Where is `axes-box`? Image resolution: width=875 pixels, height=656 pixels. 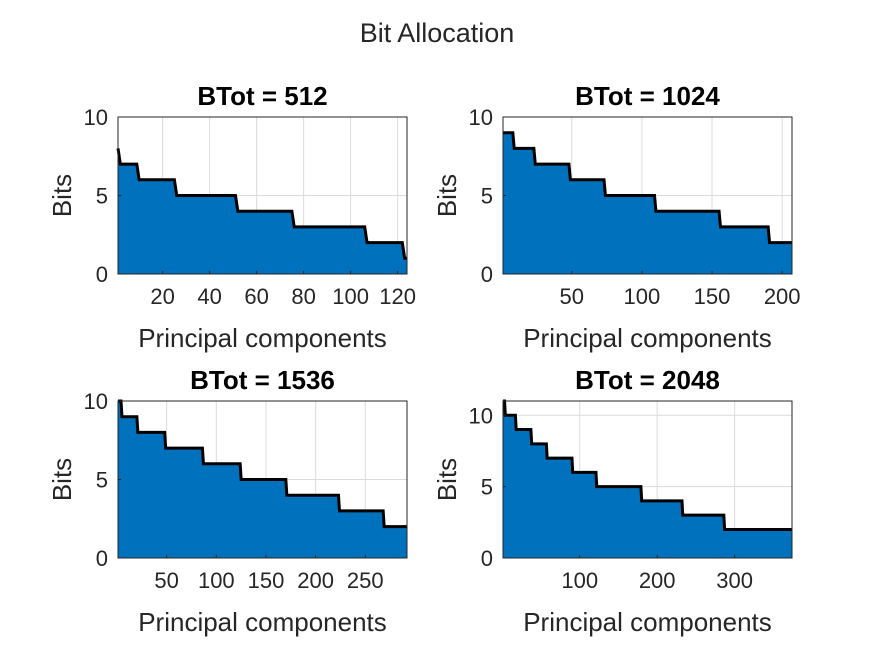
axes-box is located at coordinates (647, 479).